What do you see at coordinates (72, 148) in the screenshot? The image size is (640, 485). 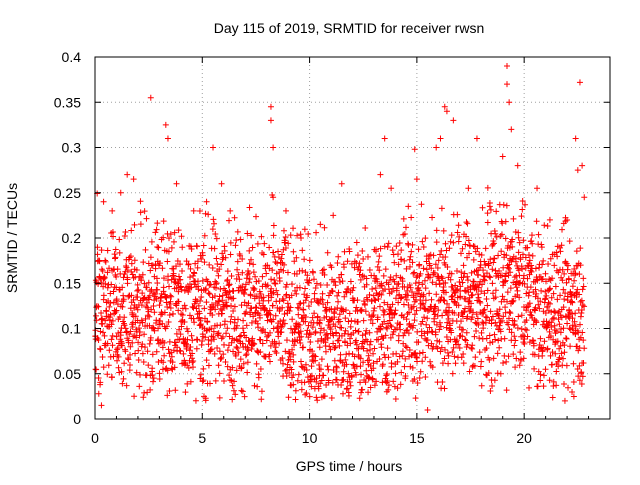 I see `y-tick-label: 0.3` at bounding box center [72, 148].